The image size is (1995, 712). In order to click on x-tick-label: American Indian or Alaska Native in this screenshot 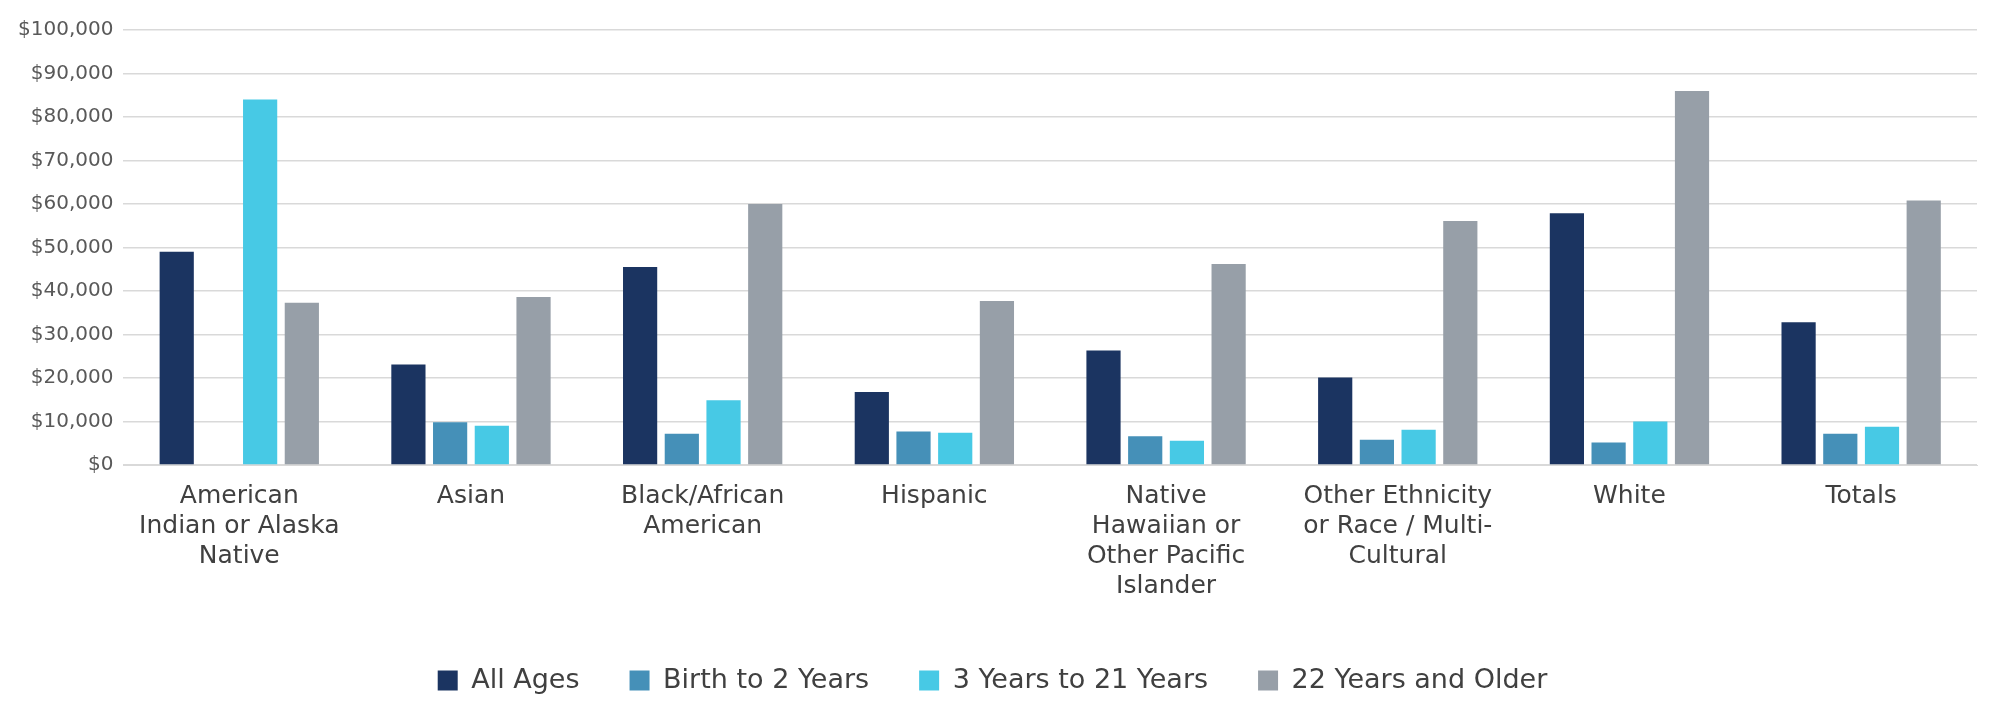, I will do `click(239, 524)`.